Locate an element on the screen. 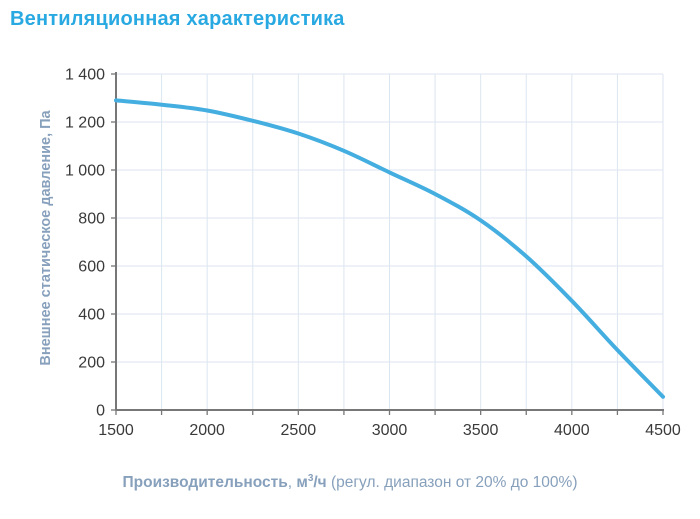 The width and height of the screenshot is (700, 519). y-tick-label: 400 is located at coordinates (91, 315).